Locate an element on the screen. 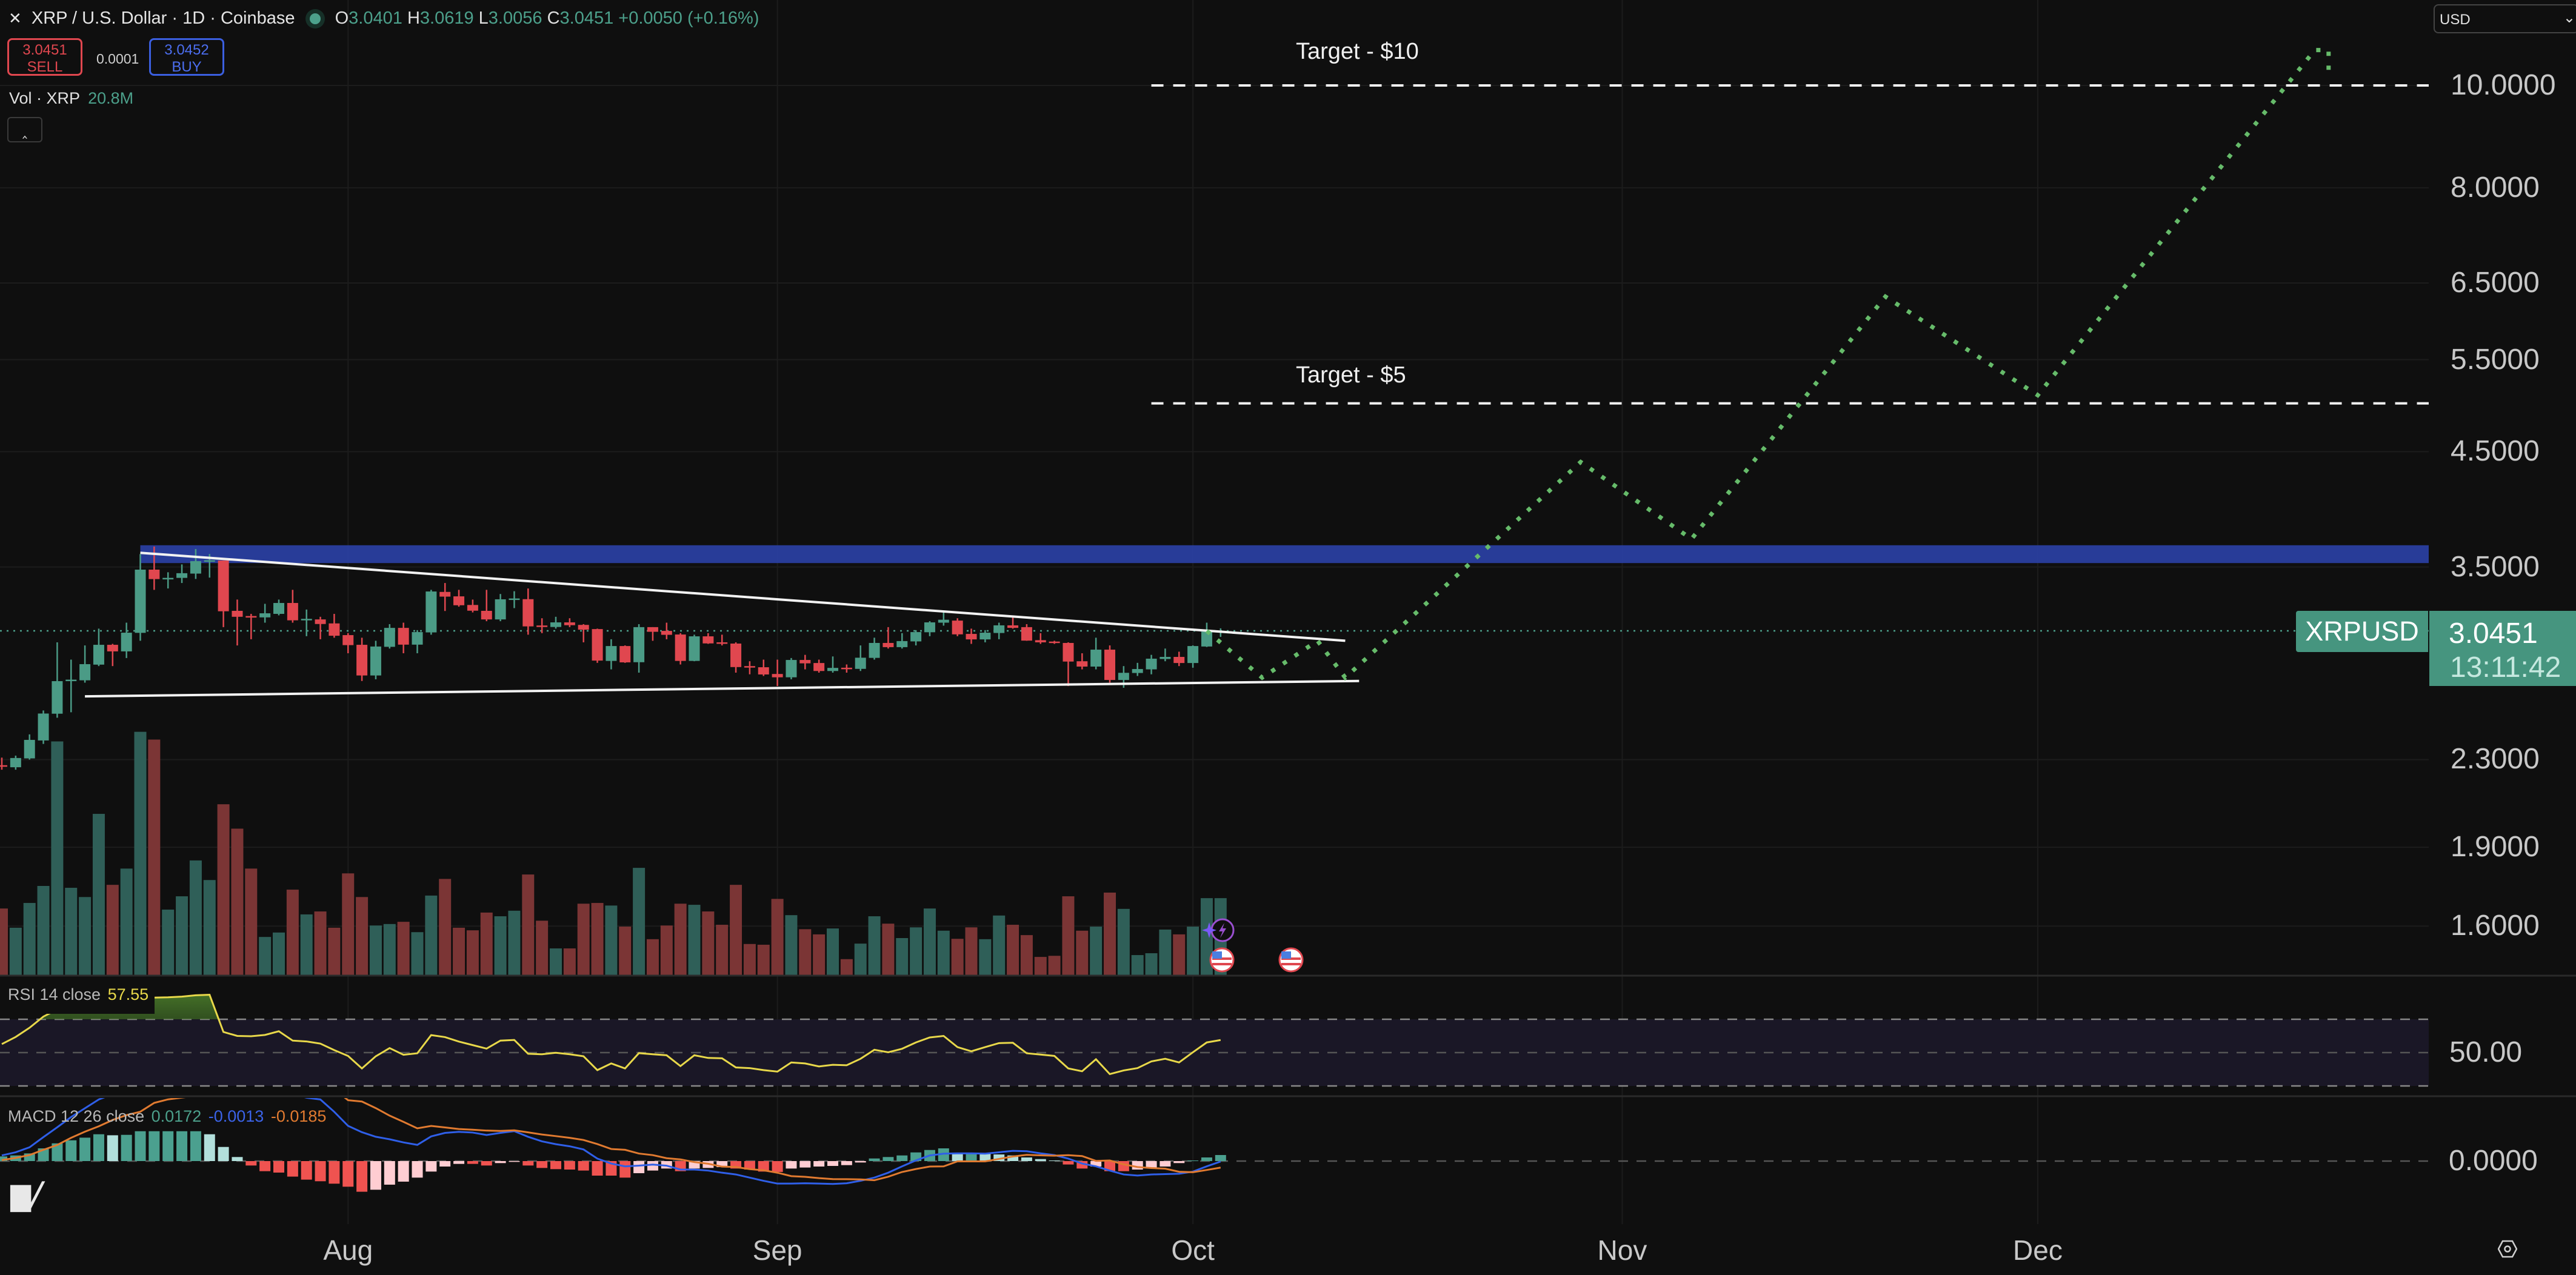  buy-price: 3.0452 is located at coordinates (187, 50).